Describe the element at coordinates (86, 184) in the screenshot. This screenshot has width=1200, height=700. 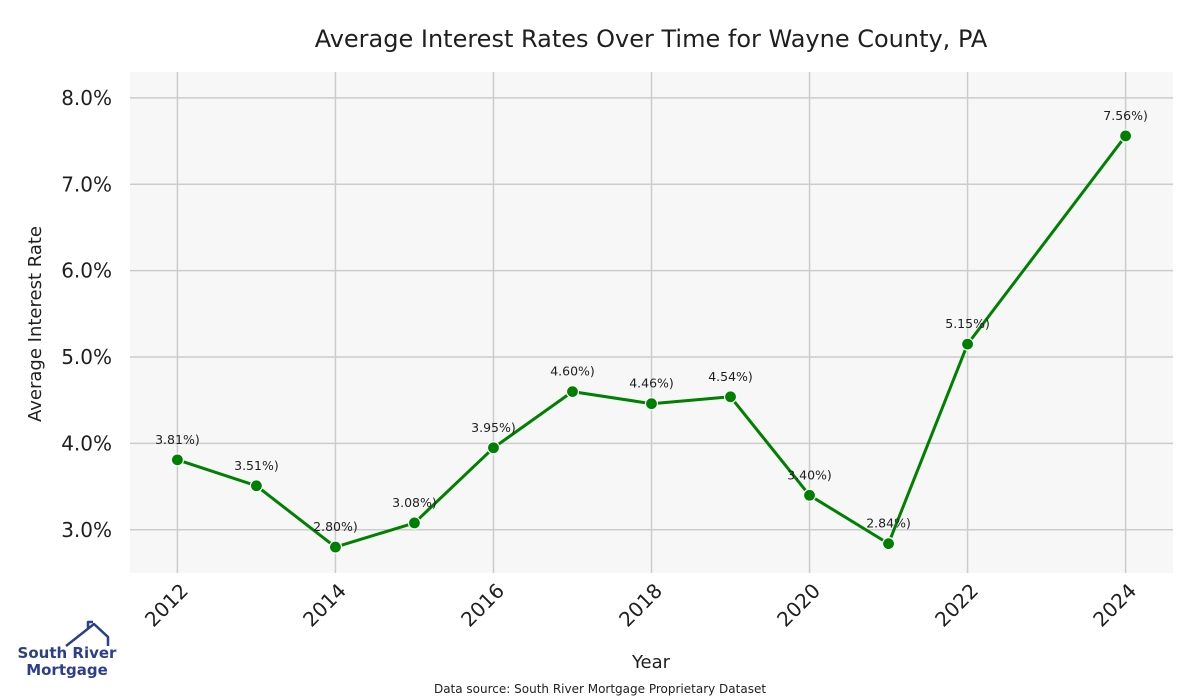
I see `y-tick-label: 7.0%` at that location.